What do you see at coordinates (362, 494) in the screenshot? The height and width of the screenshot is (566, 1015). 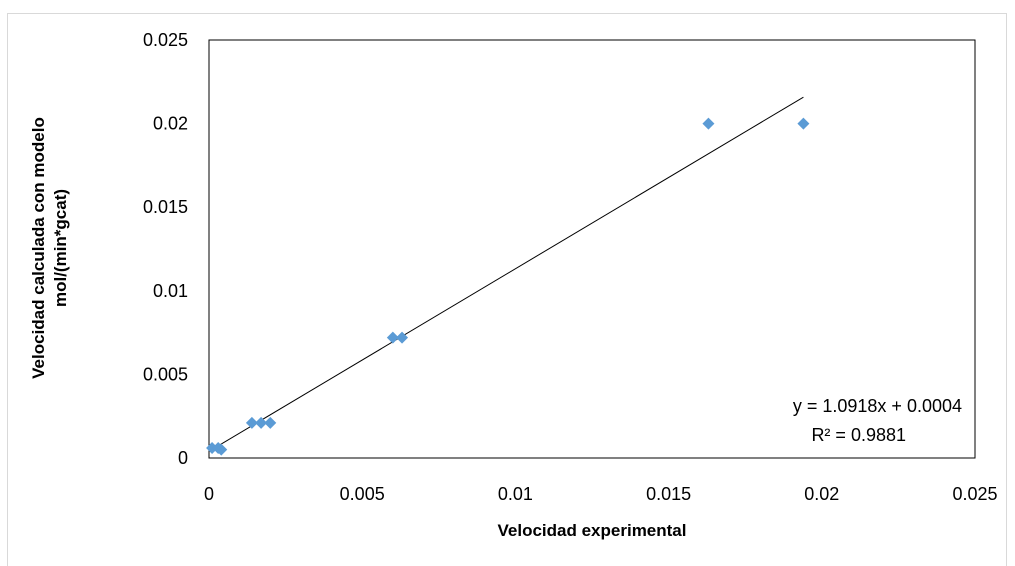 I see `x-tick-label: 0.005` at bounding box center [362, 494].